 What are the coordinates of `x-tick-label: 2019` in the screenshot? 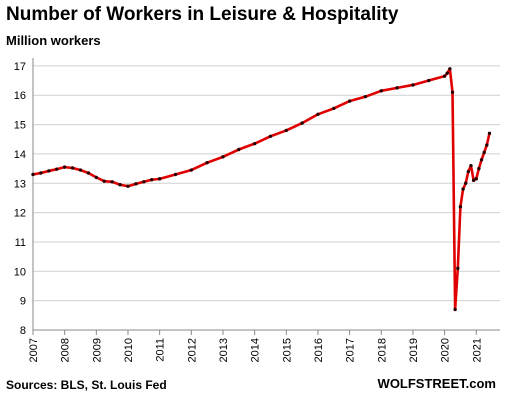 It's located at (414, 350).